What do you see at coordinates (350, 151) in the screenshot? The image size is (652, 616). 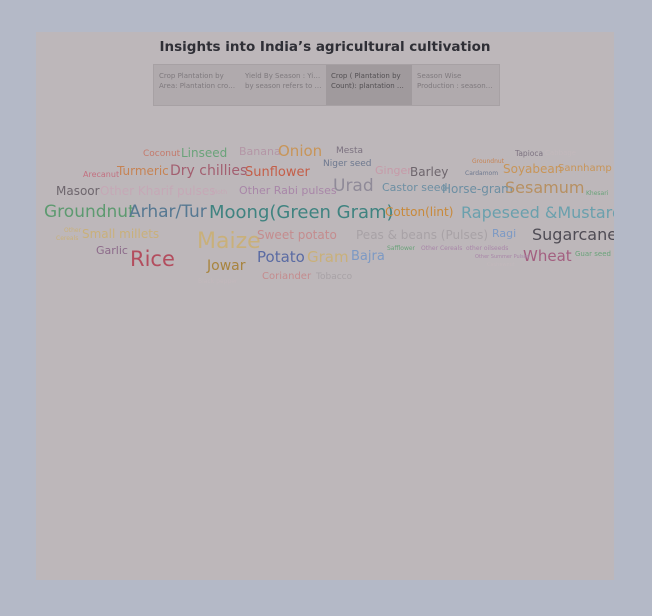 I see `word-mesta: Mesta` at bounding box center [350, 151].